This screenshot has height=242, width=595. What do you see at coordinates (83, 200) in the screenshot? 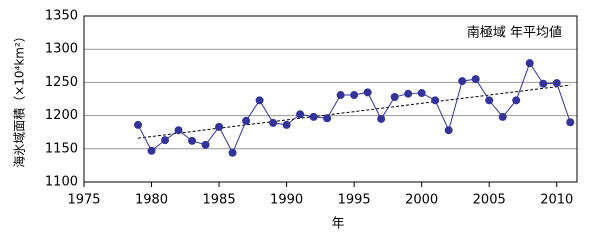
I see `x-tick-label: 1975` at bounding box center [83, 200].